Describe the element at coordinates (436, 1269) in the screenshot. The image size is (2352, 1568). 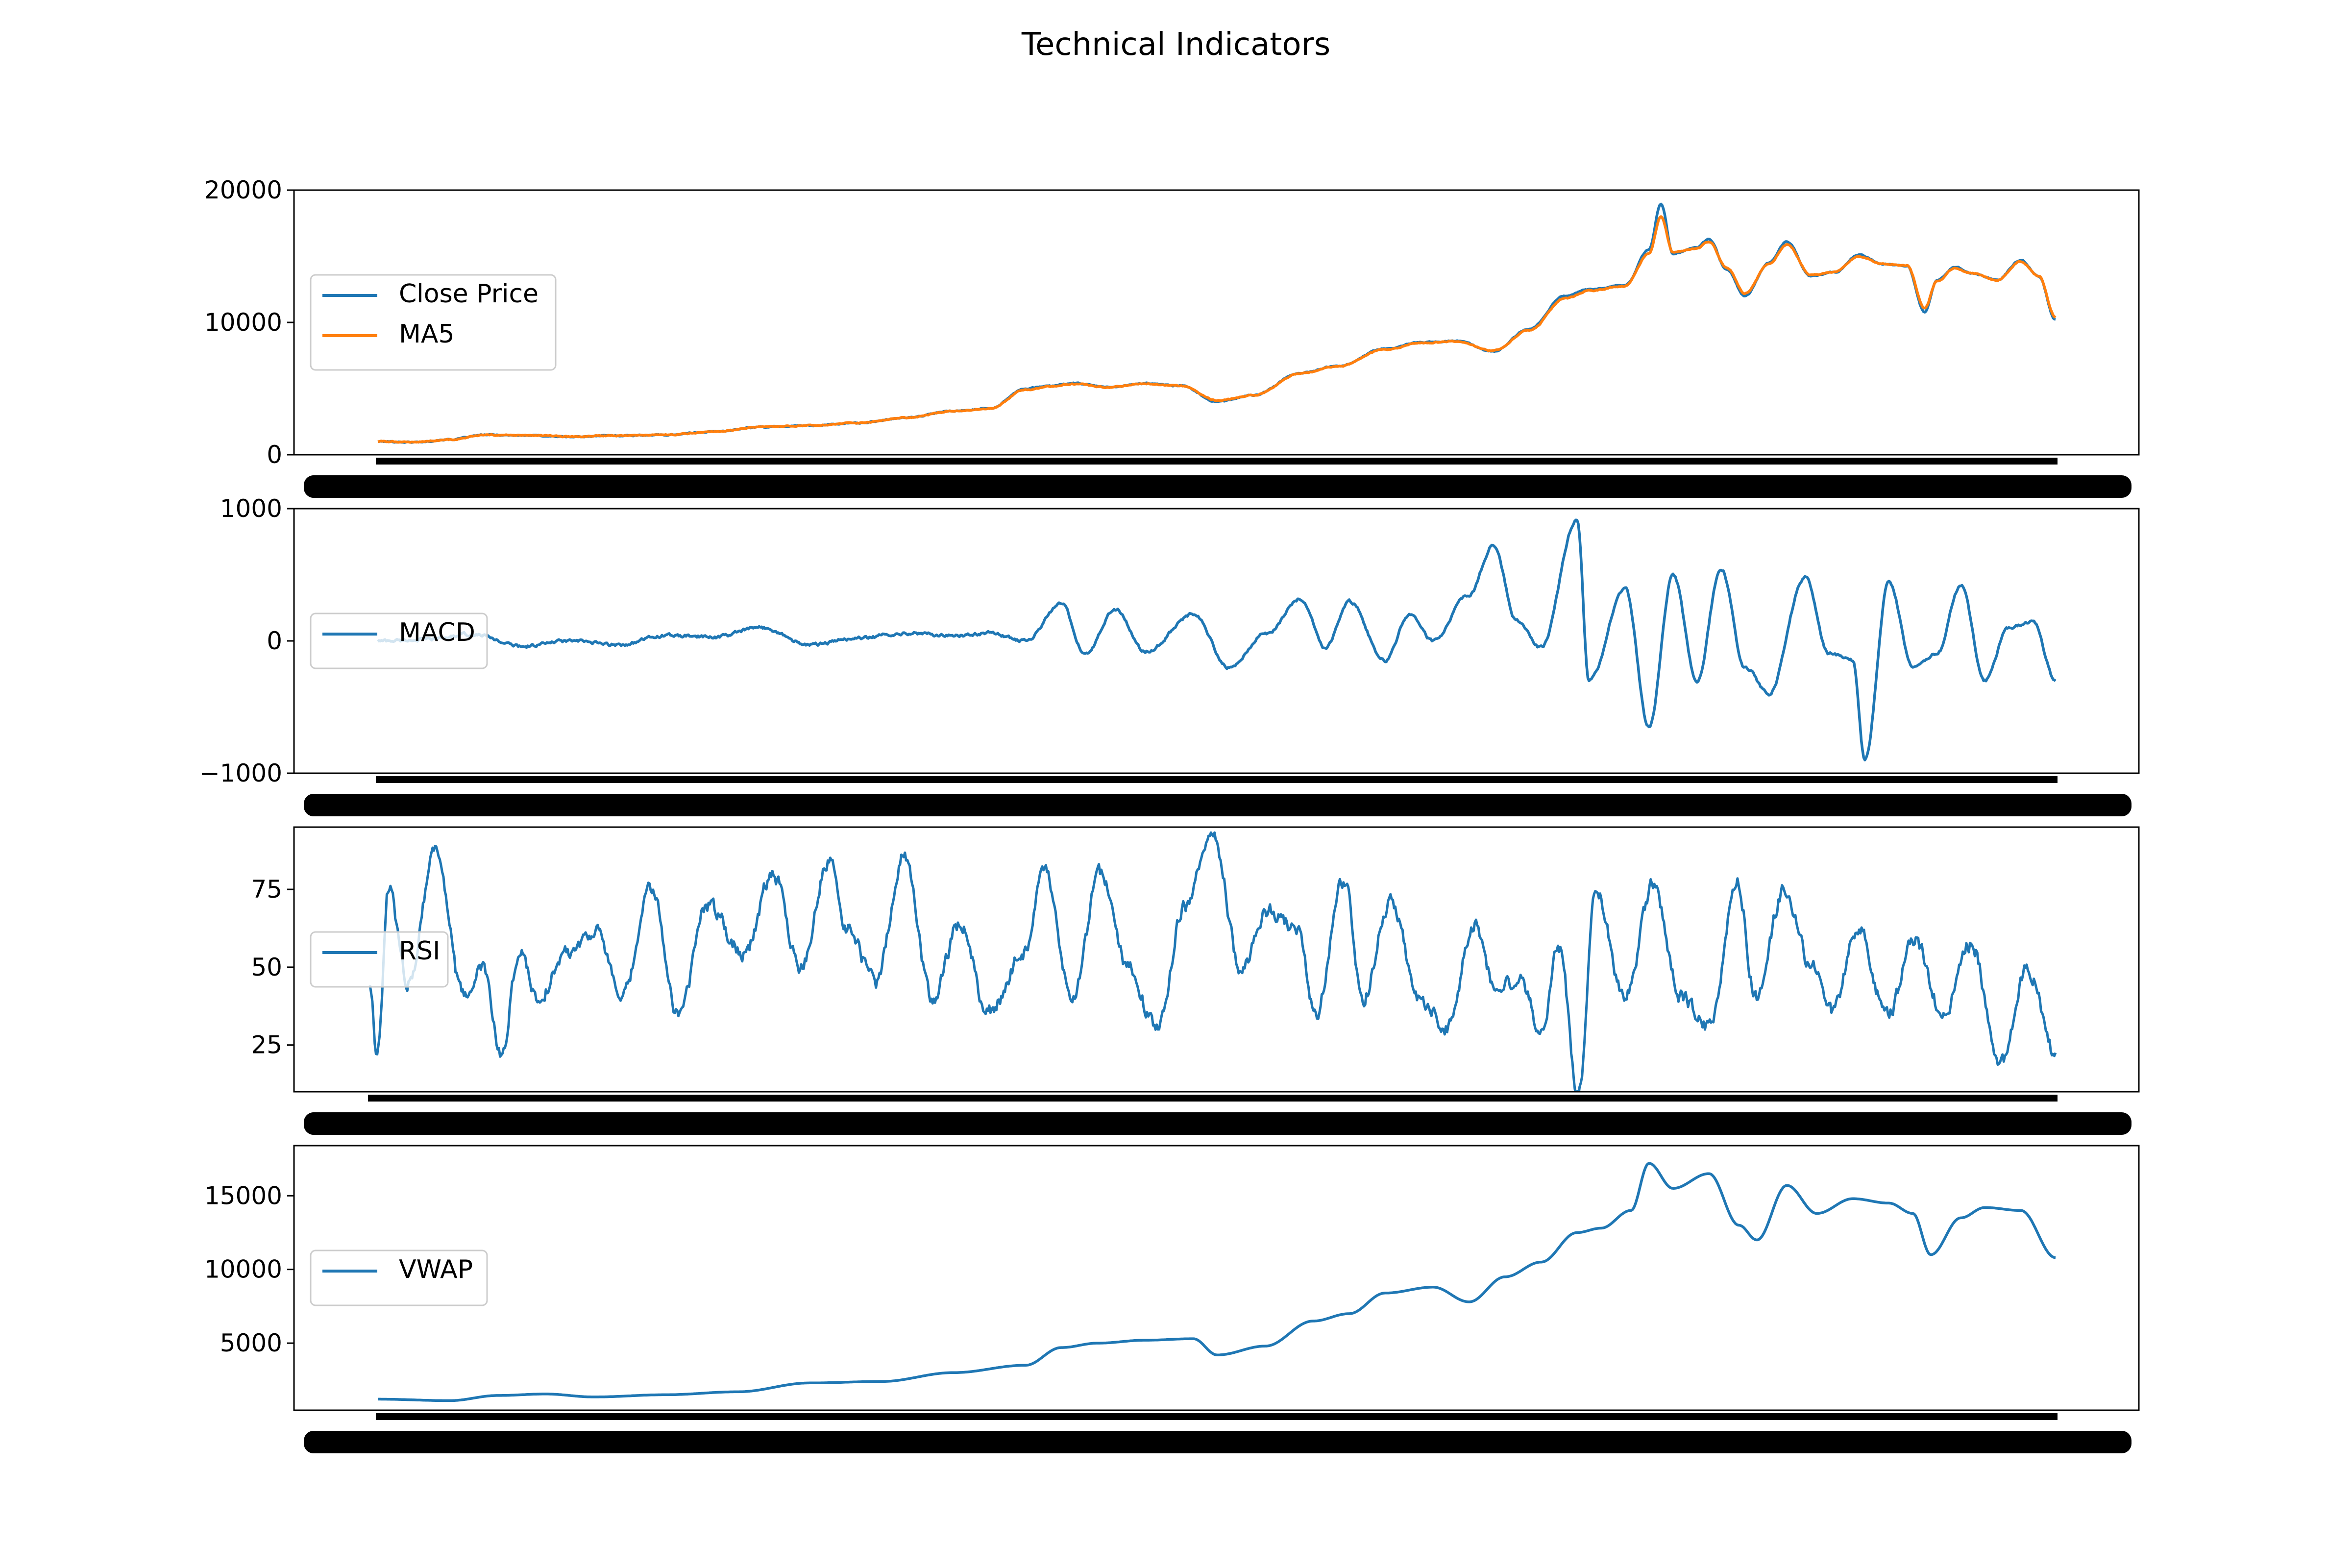
I see `legend-label: VWAP` at that location.